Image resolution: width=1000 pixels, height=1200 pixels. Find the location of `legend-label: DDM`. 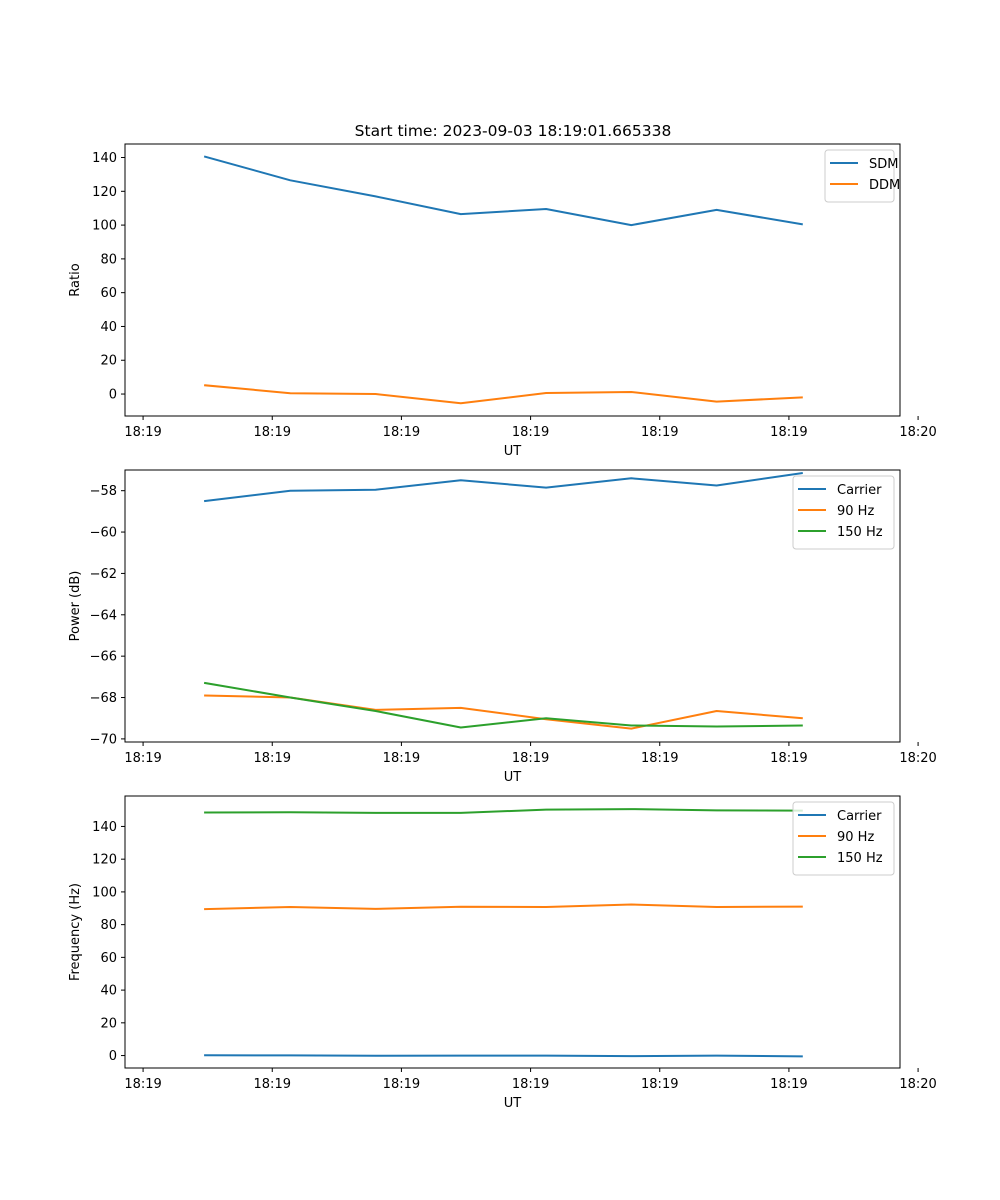

legend-label: DDM is located at coordinates (884, 185).